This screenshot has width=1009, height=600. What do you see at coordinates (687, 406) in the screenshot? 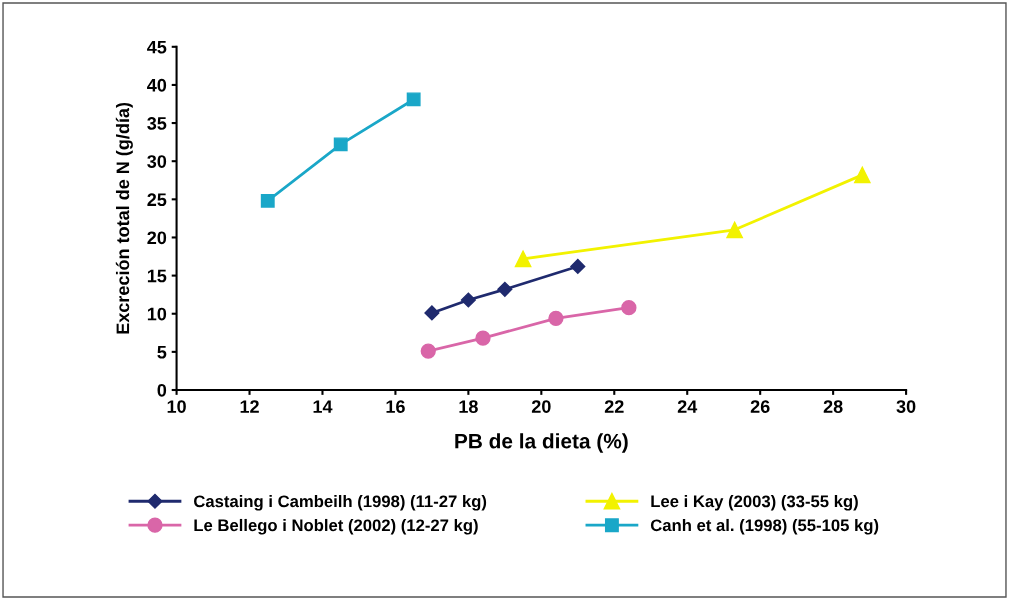
I see `x-tick-label: 24` at bounding box center [687, 406].